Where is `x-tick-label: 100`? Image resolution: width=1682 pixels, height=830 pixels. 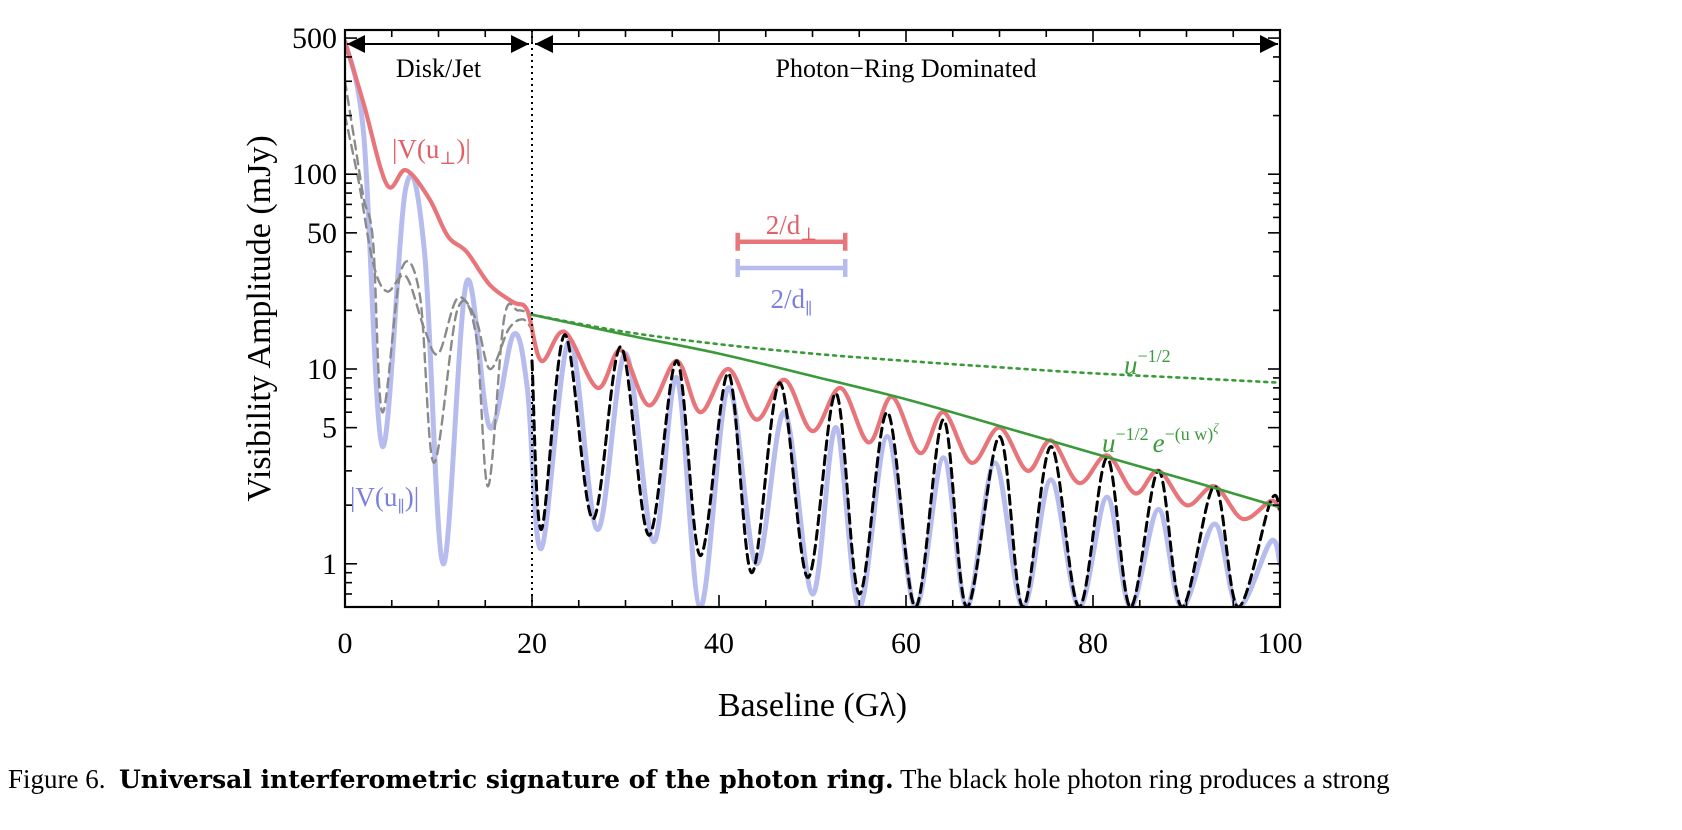 x-tick-label: 100 is located at coordinates (1280, 643).